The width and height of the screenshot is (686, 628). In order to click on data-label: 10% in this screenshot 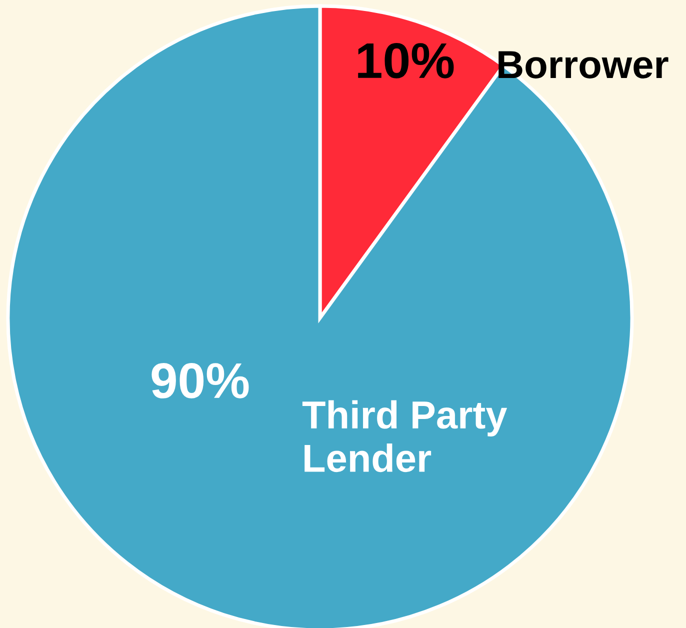, I will do `click(406, 60)`.